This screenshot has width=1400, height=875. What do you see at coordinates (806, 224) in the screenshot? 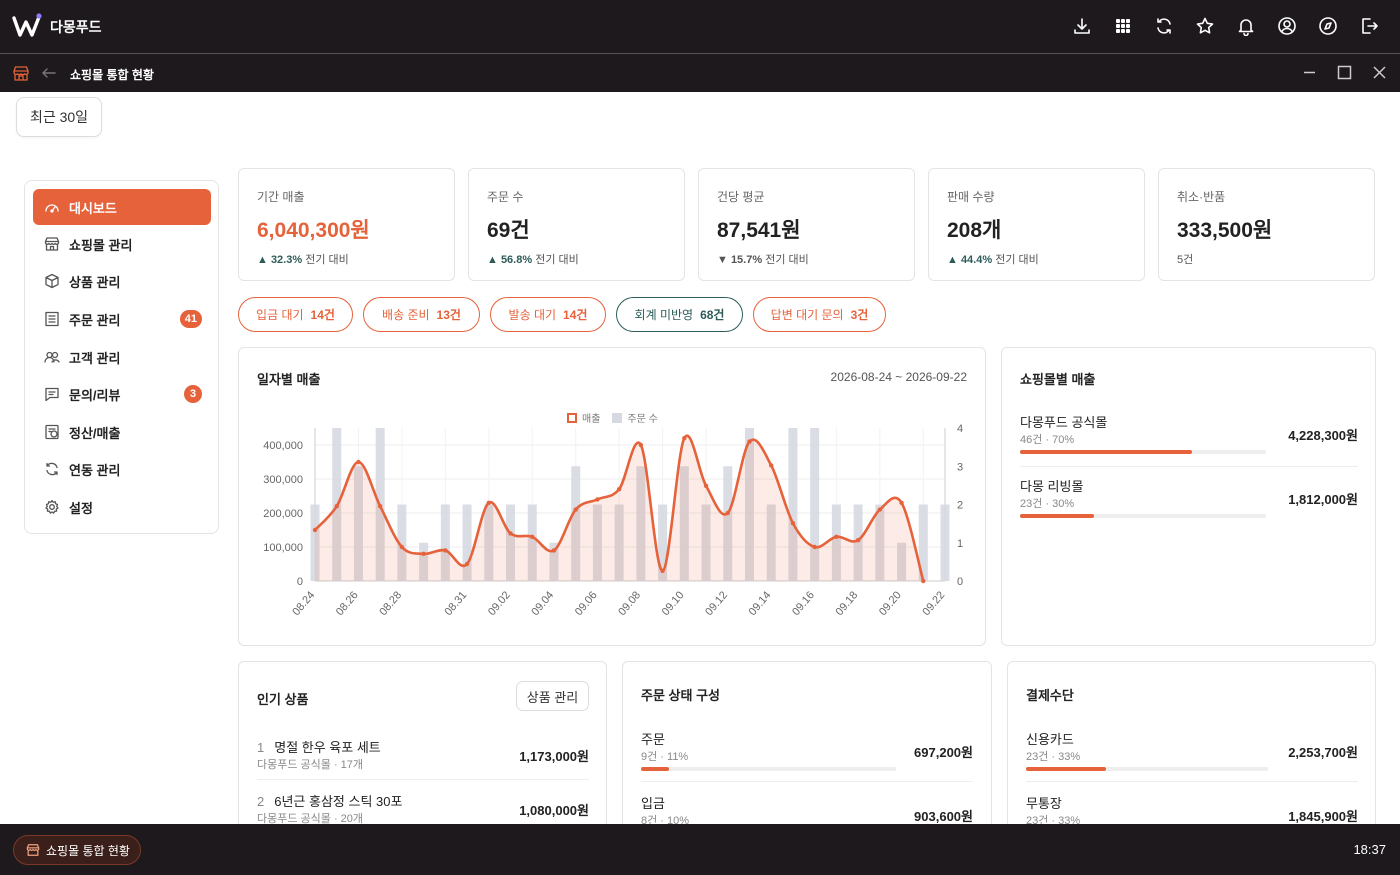
I see `kpi-card-average: 건당 평균 87,541원 ▼ 15.7% 전기 대비` at bounding box center [806, 224].